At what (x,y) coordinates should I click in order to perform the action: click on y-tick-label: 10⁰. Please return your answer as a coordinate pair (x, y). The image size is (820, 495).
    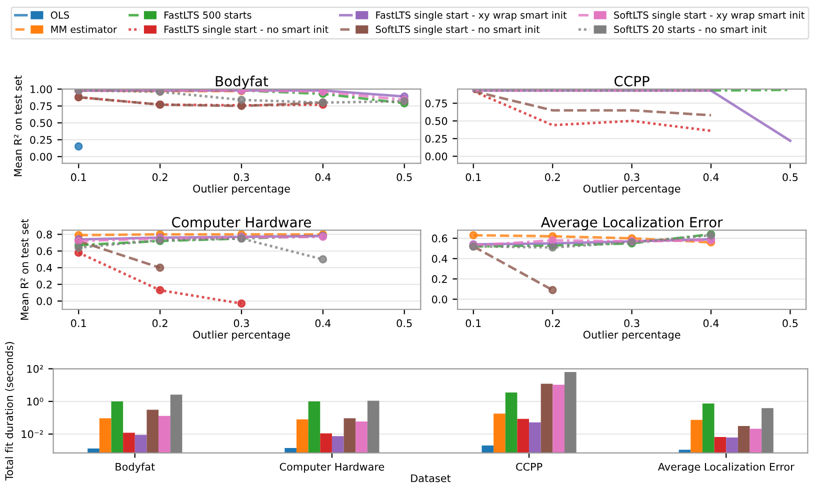
    Looking at the image, I should click on (35, 402).